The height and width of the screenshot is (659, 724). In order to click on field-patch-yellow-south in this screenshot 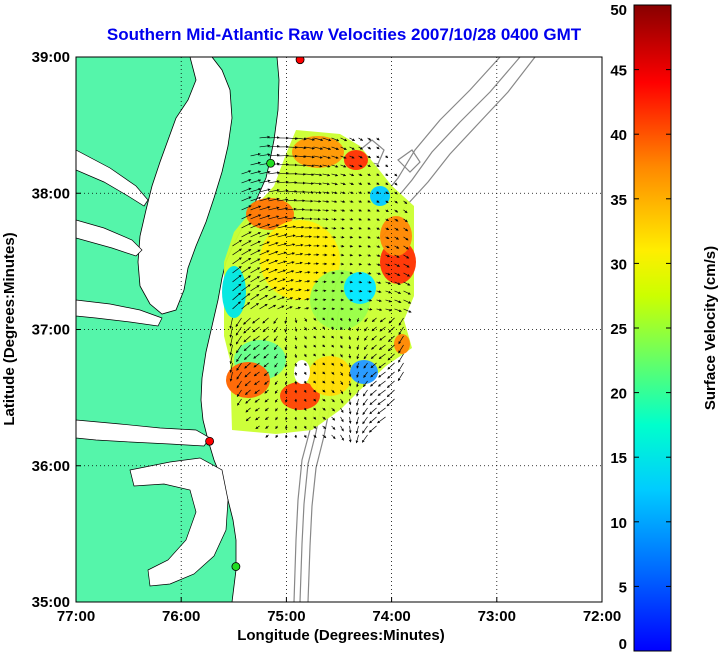, I will do `click(330, 376)`.